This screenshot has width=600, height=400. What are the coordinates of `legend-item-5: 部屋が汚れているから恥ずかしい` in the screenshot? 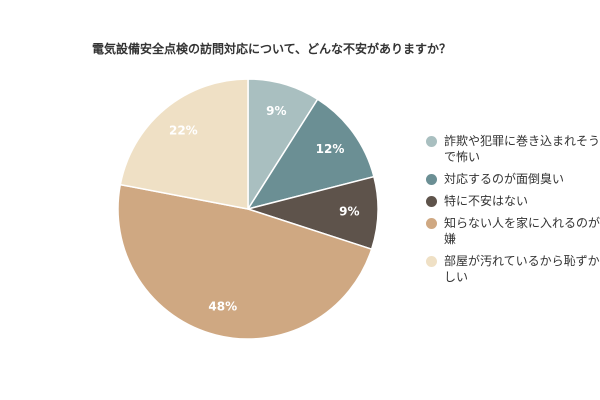 It's located at (513, 269).